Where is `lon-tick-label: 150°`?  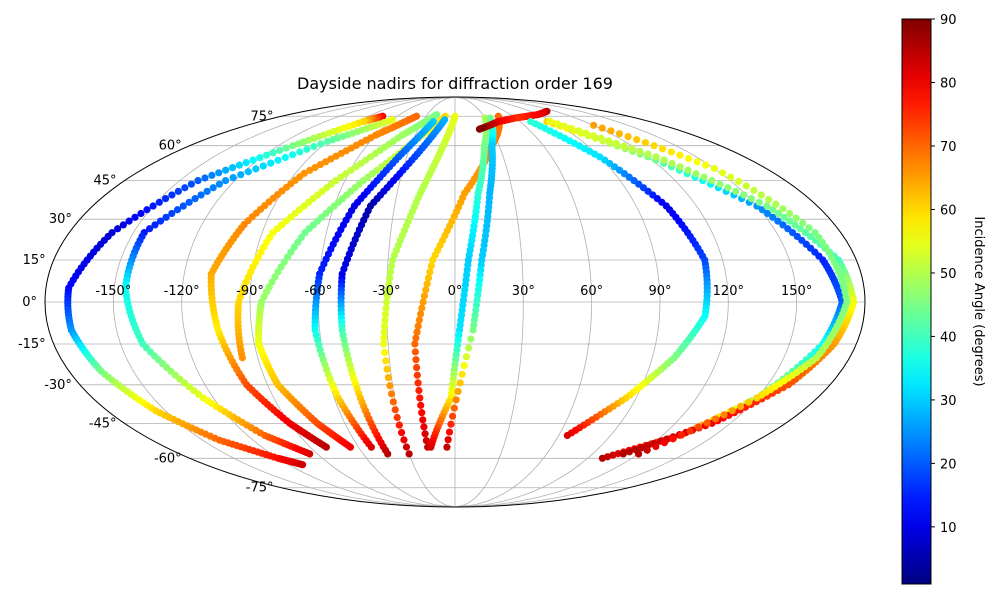
lon-tick-label: 150° is located at coordinates (796, 291).